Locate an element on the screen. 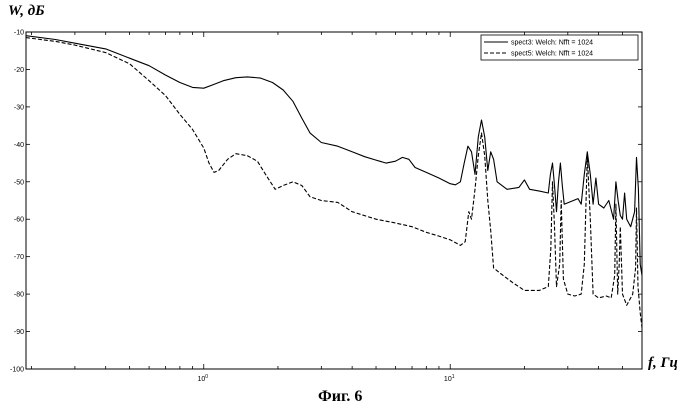 The height and width of the screenshot is (412, 699). y-tick-label: -50 is located at coordinates (19, 182).